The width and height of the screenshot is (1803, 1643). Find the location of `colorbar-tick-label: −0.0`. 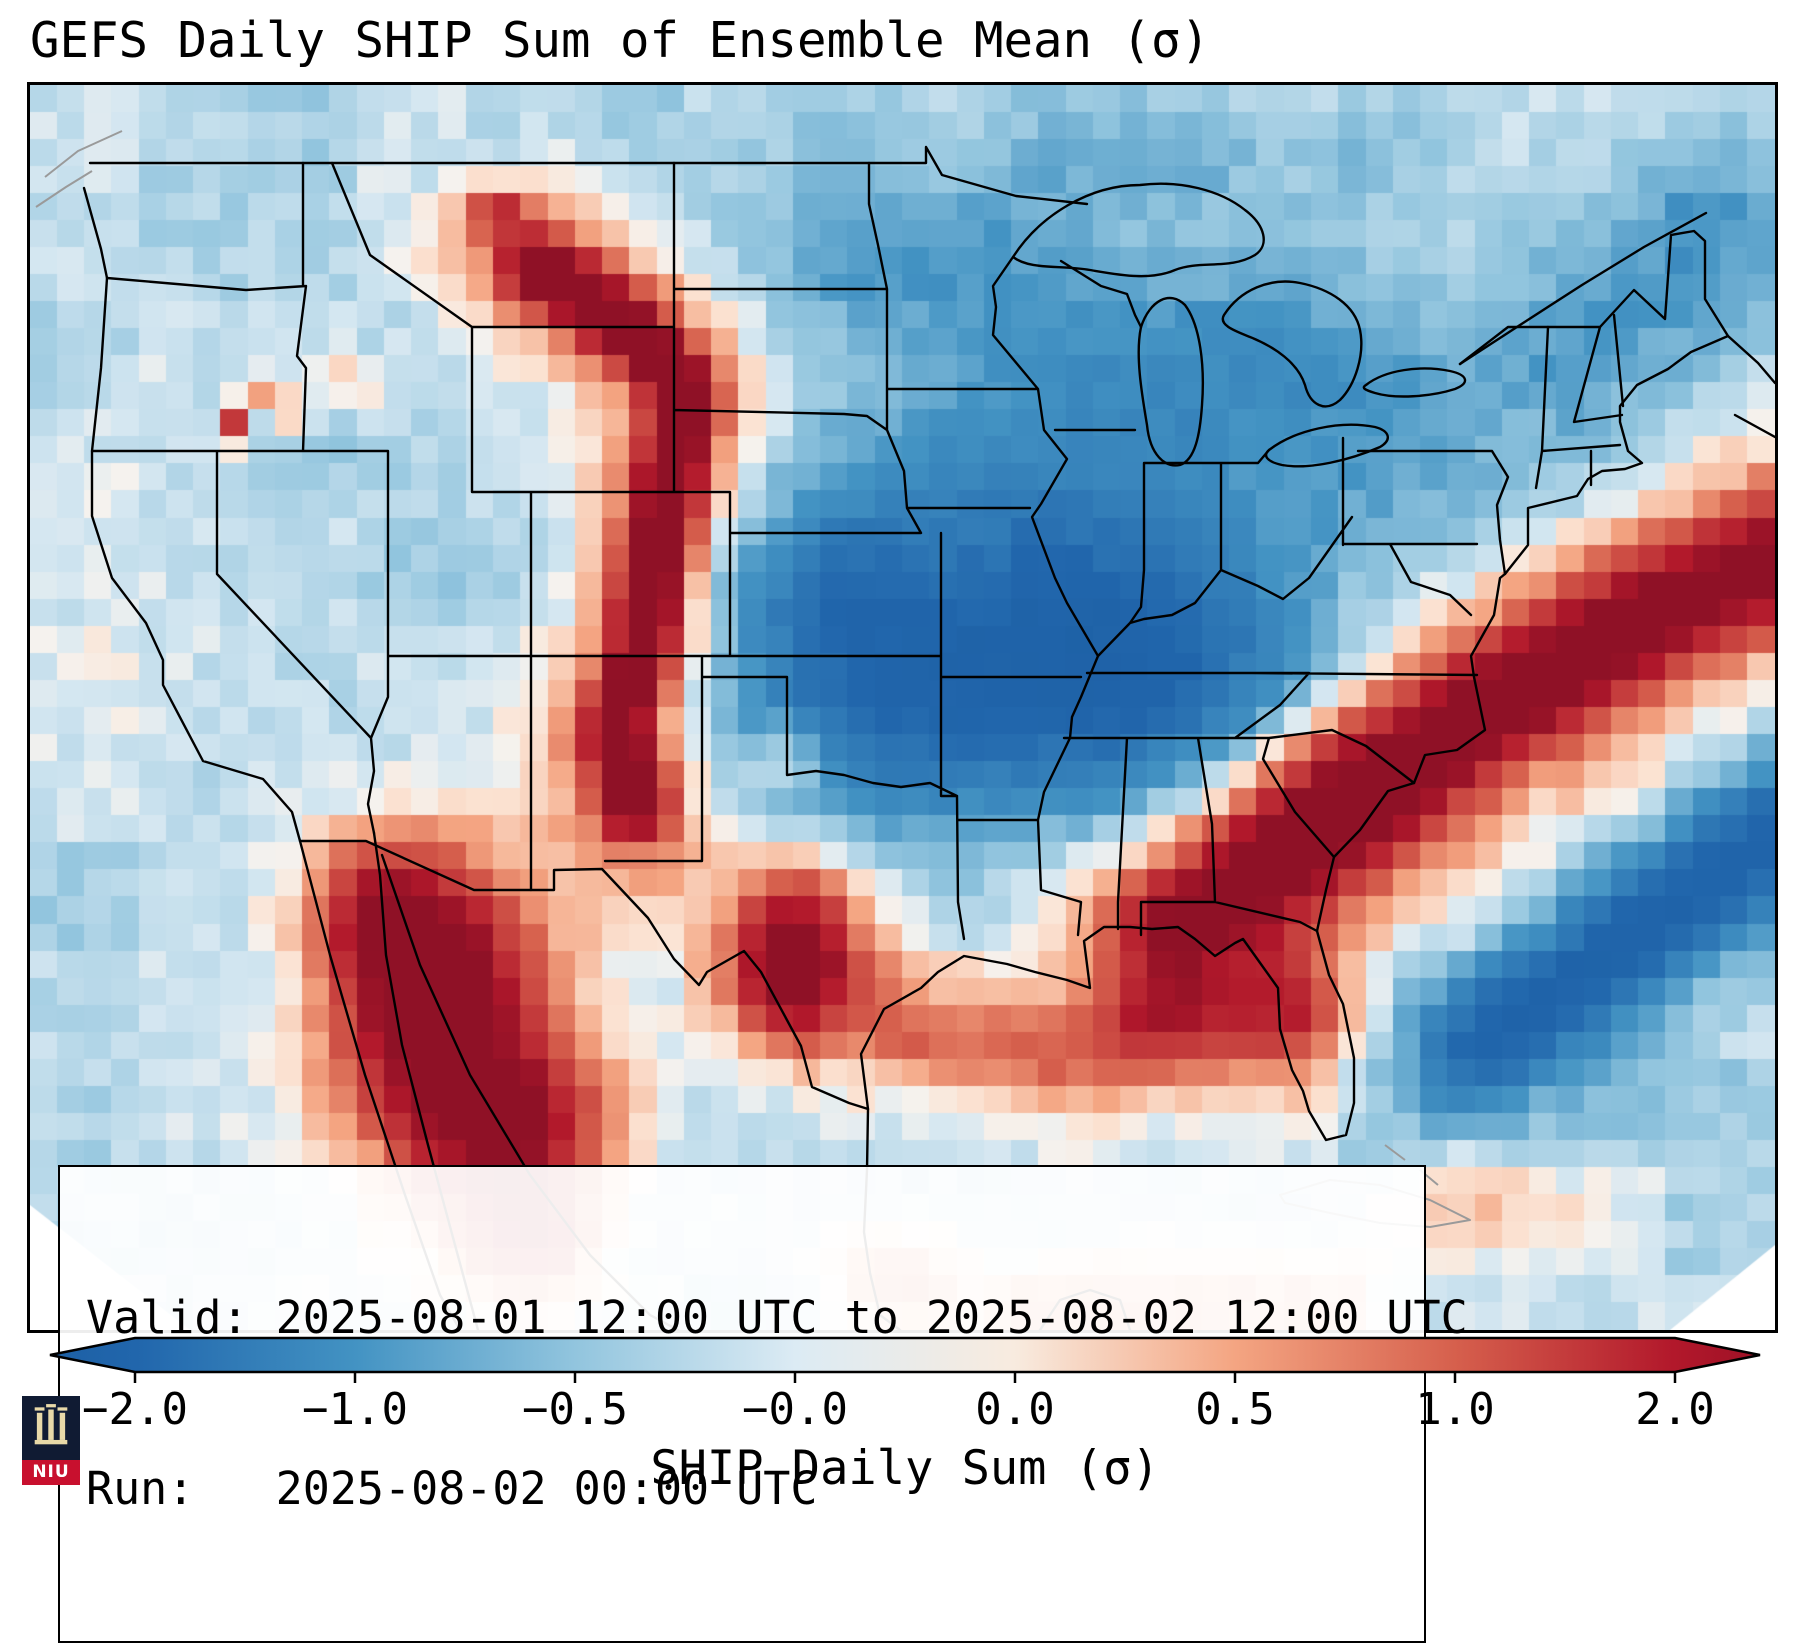

colorbar-tick-label: −0.0 is located at coordinates (795, 1409).